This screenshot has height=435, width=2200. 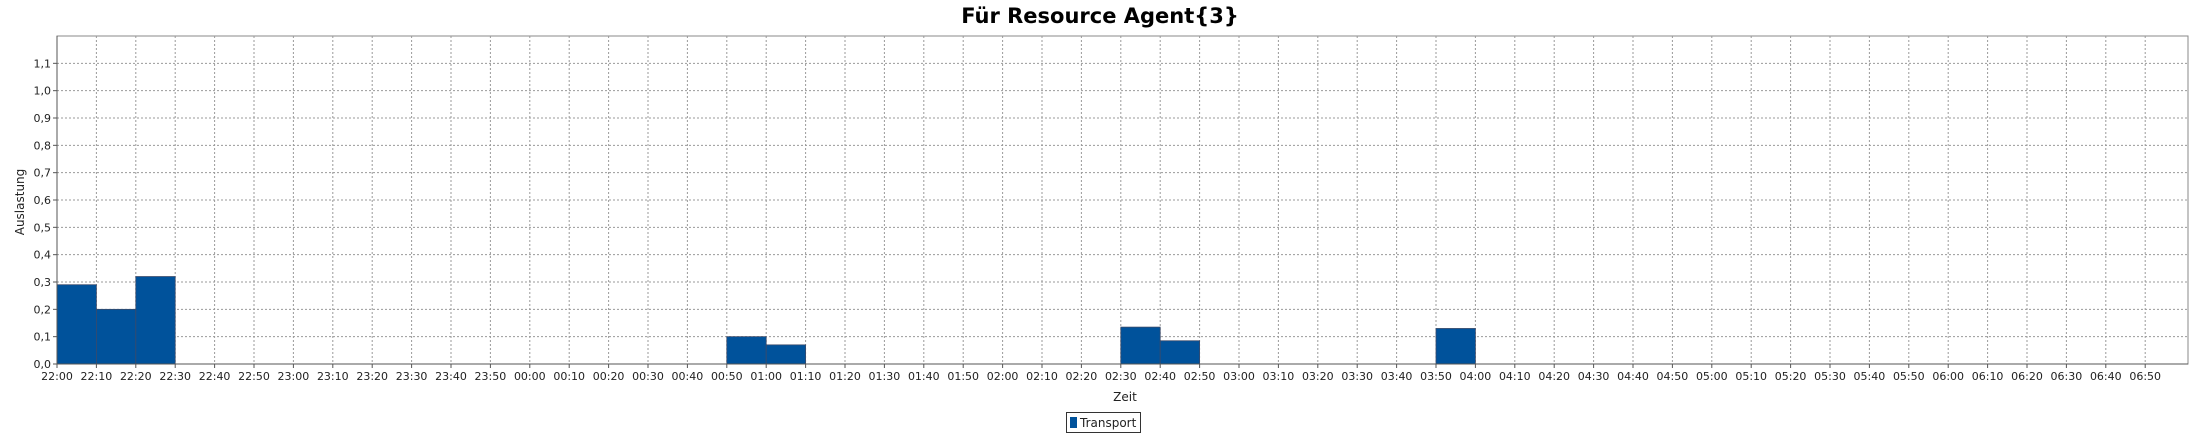 I want to click on legend-label: Transport, so click(x=1108, y=422).